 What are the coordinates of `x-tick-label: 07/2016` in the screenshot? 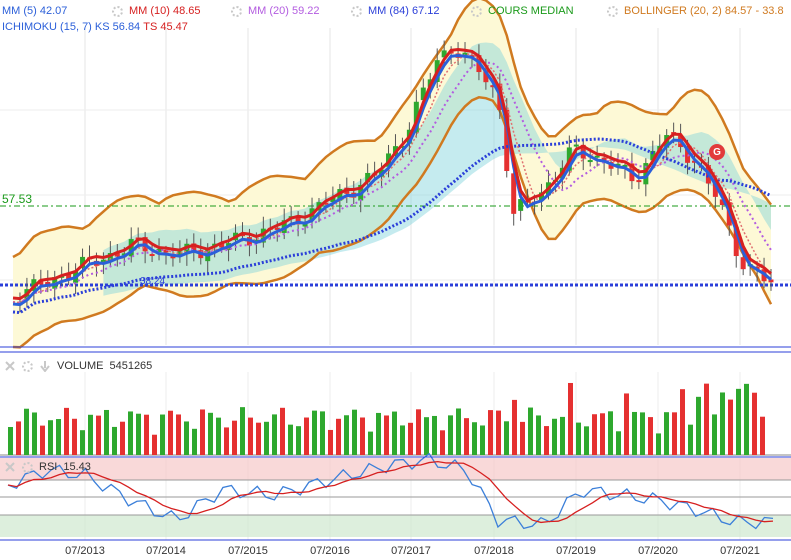 It's located at (330, 551).